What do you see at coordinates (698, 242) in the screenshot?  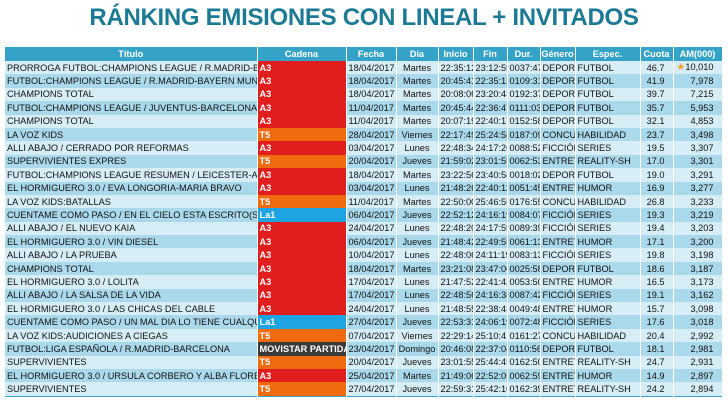 I see `cell-audiencia: 3,200` at bounding box center [698, 242].